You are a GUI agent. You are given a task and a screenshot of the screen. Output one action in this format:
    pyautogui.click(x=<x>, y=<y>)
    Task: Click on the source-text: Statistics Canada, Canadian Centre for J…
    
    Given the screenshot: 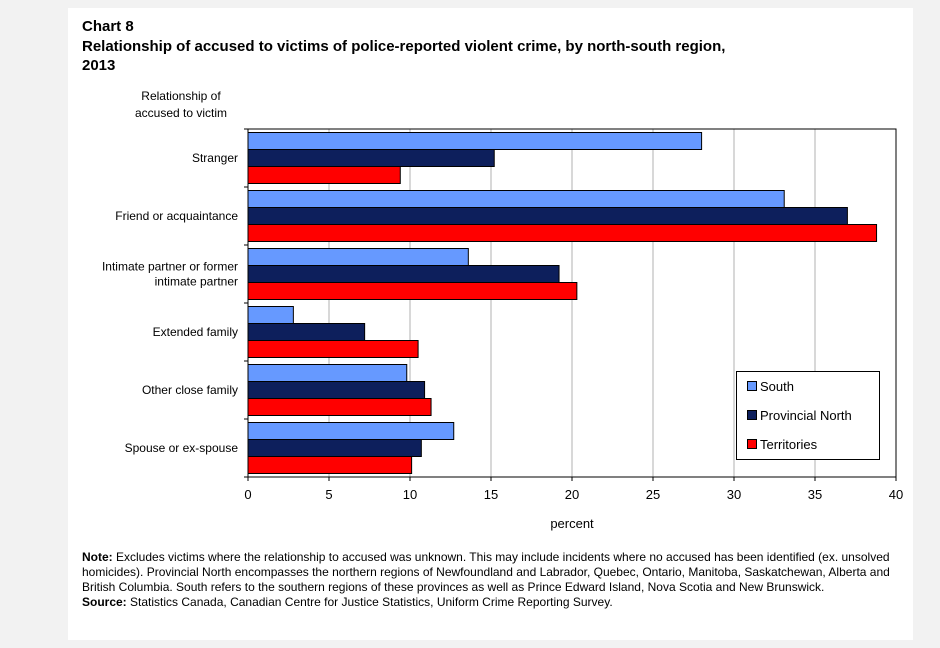 What is the action you would take?
    pyautogui.click(x=369, y=602)
    